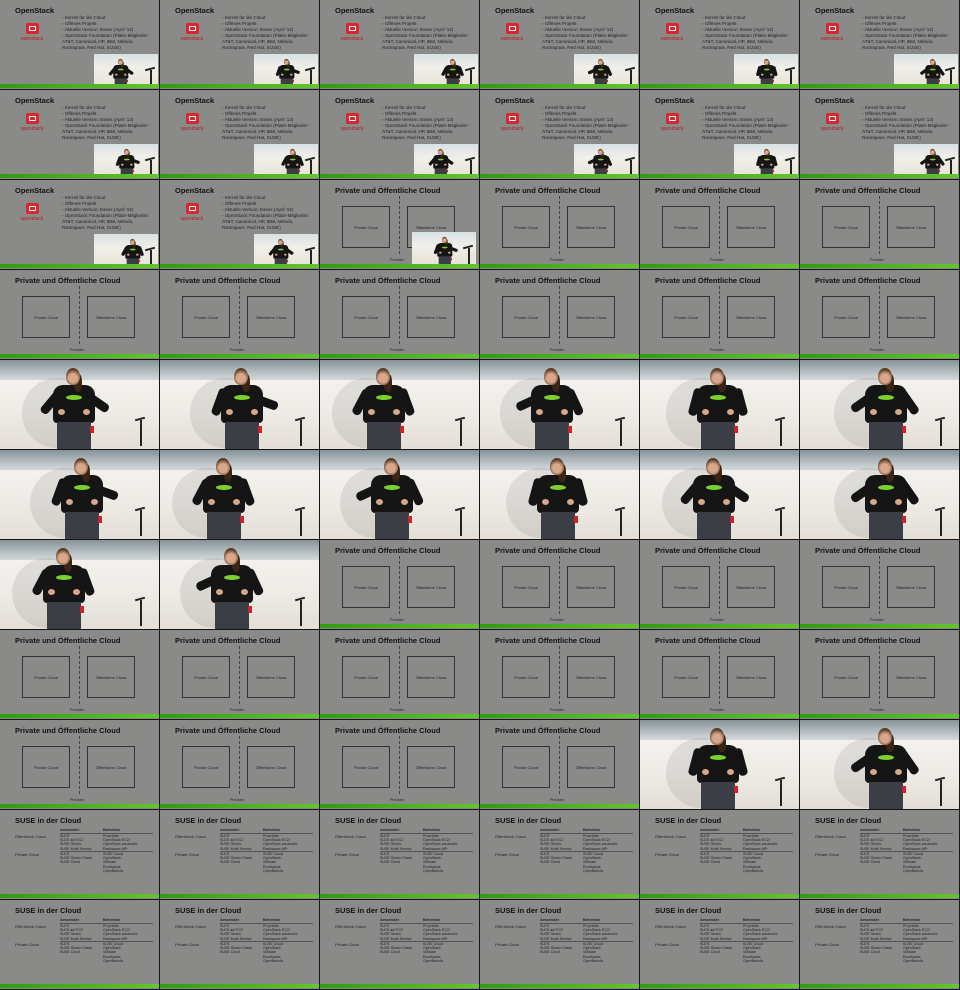 The image size is (960, 990). What do you see at coordinates (865, 926) in the screenshot?
I see `cell: SLES` at bounding box center [865, 926].